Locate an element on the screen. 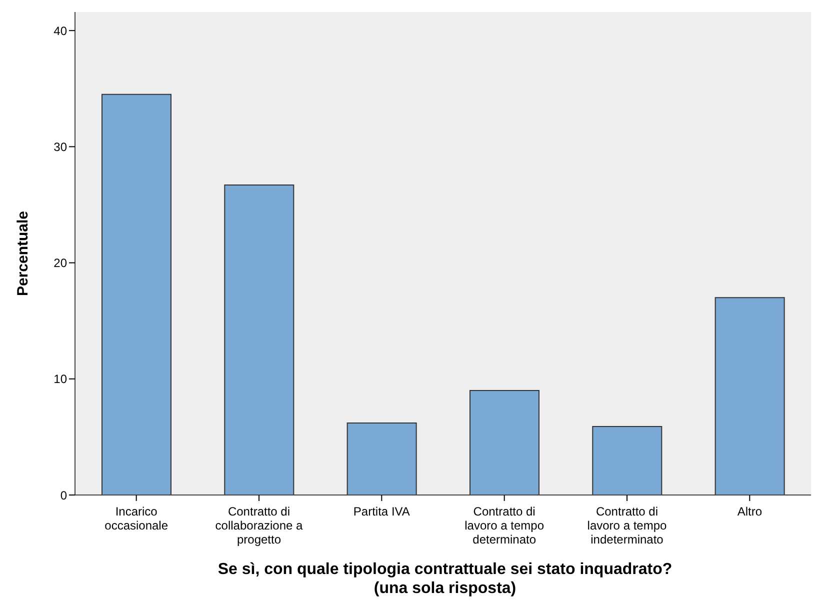 This screenshot has height=609, width=823. x-tick-label: Incarico occasionale is located at coordinates (136, 518).